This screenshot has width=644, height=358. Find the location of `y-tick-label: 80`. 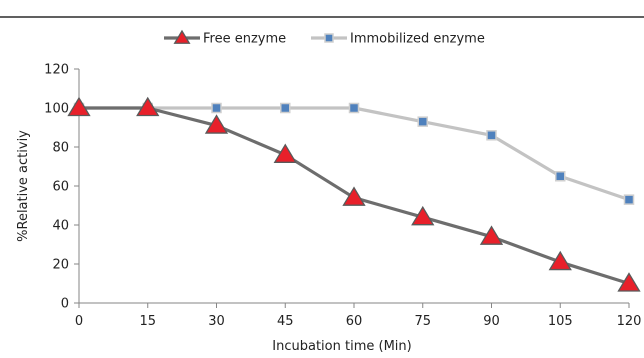

y-tick-label: 80 is located at coordinates (60, 148).